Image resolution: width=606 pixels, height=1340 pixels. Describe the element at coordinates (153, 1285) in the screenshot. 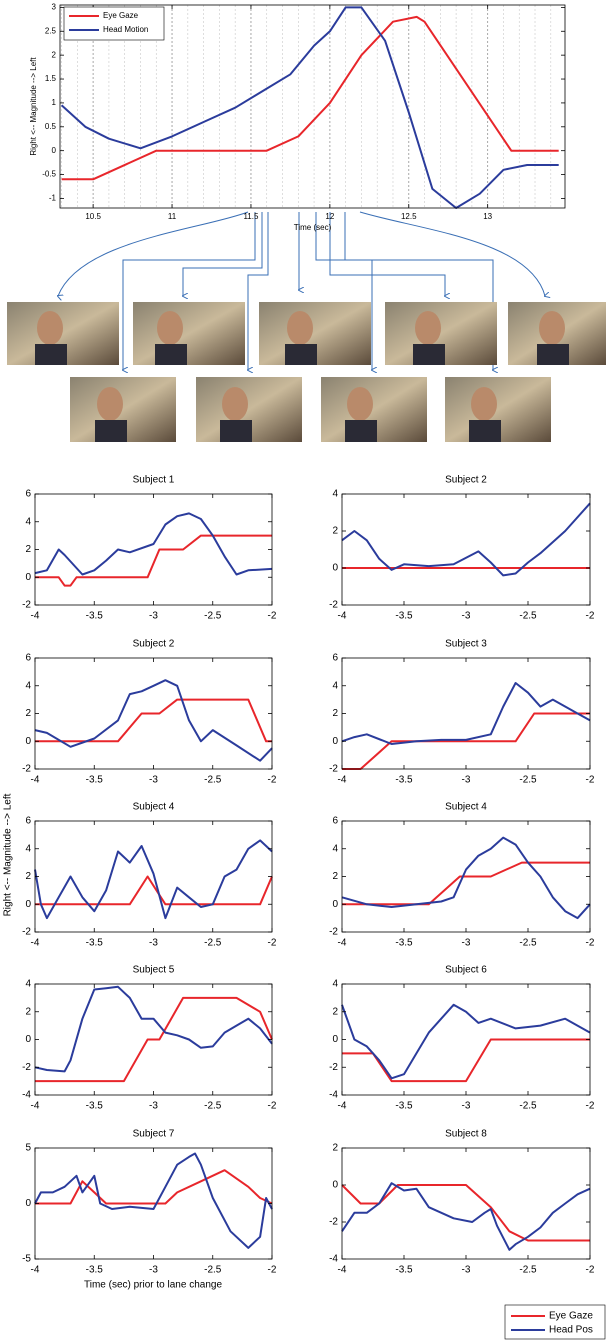

I see `shared-x-label: Time (sec) prior to lane change` at that location.